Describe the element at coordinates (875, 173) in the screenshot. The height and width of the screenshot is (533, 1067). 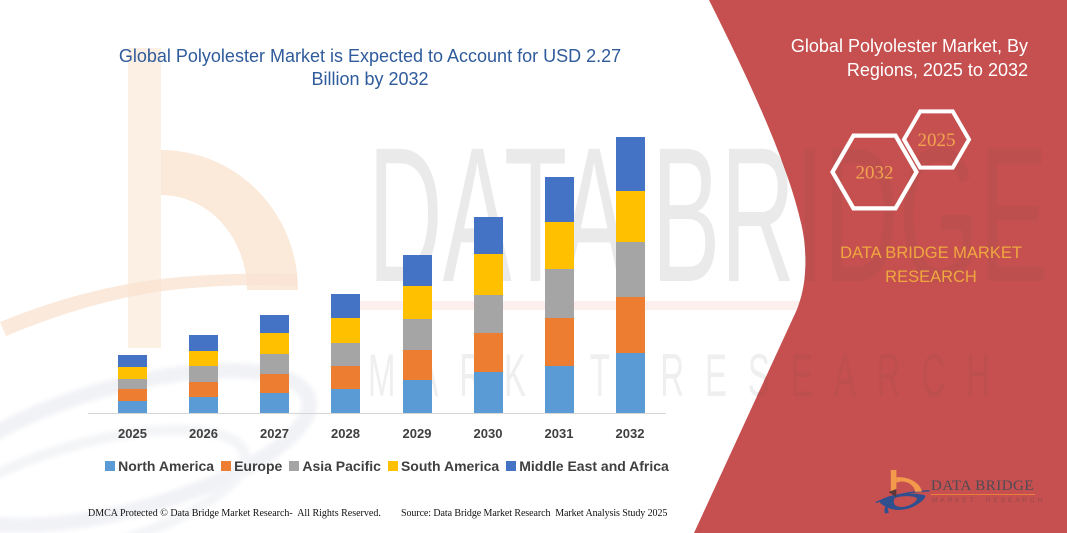
I see `svg-text: 2032` at that location.